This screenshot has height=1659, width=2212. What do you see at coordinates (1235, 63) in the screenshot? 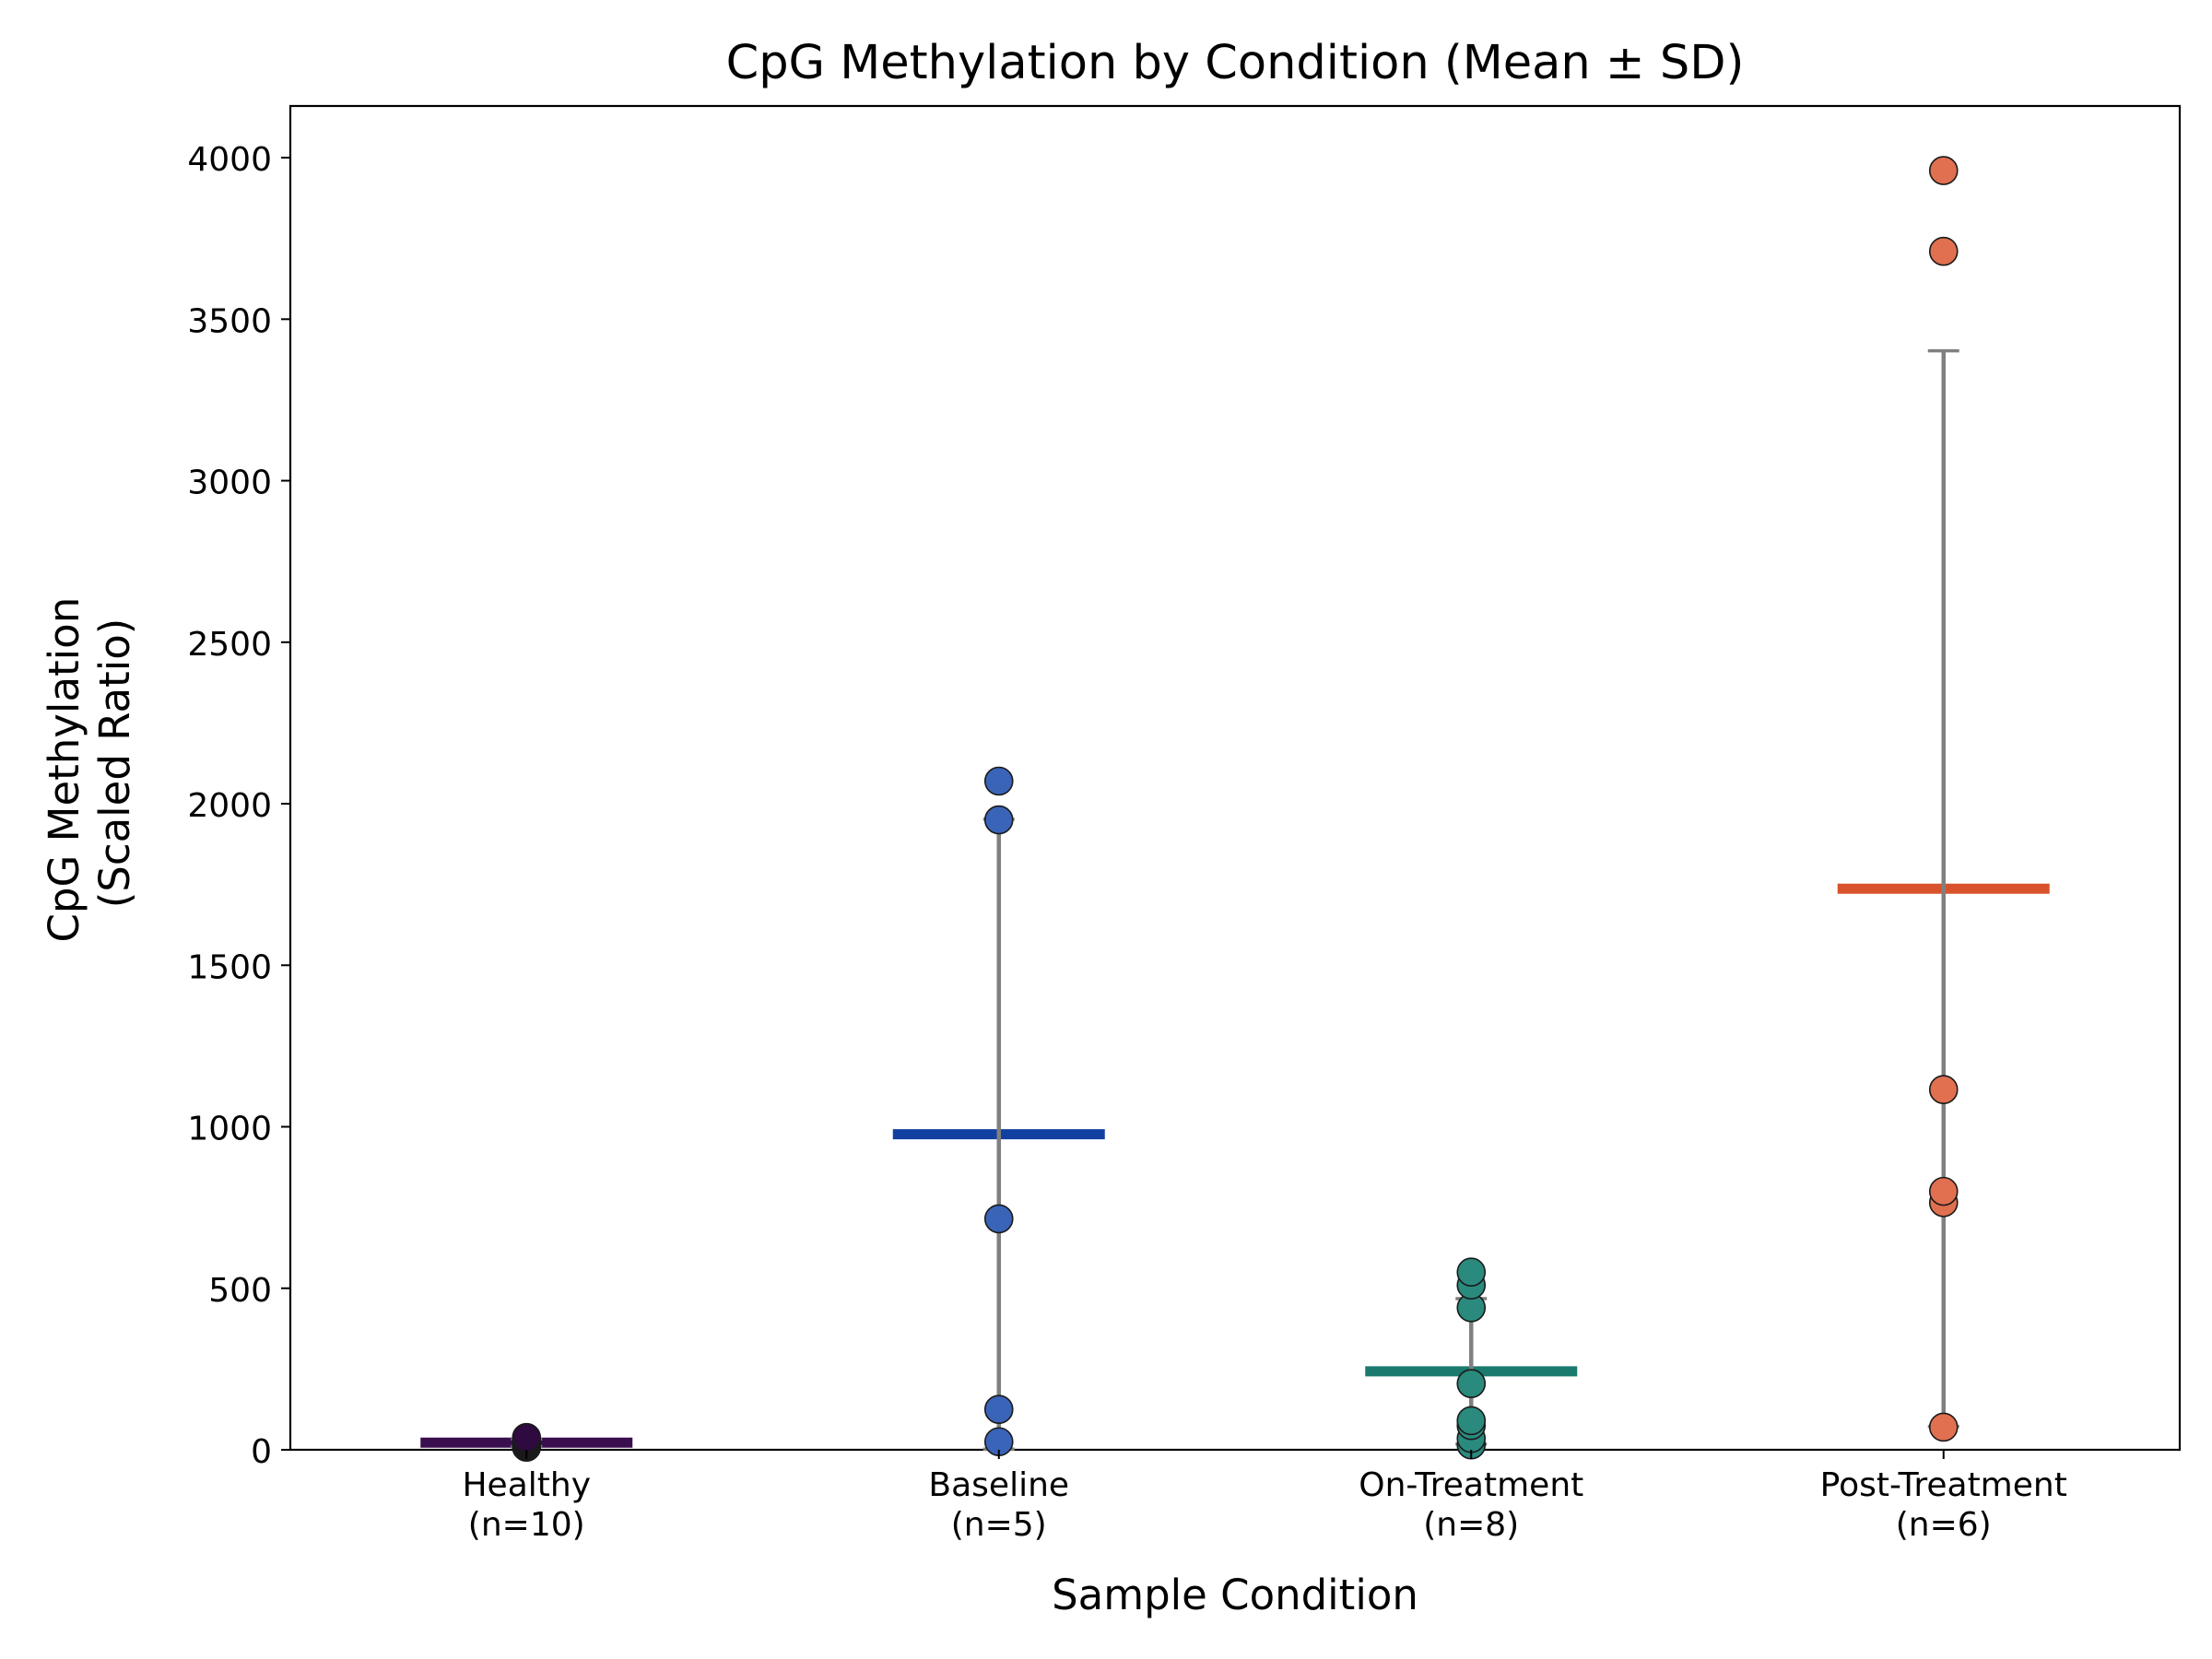
I see `chart-title: CpG Methylation by Condition (Mean ± SD)` at bounding box center [1235, 63].